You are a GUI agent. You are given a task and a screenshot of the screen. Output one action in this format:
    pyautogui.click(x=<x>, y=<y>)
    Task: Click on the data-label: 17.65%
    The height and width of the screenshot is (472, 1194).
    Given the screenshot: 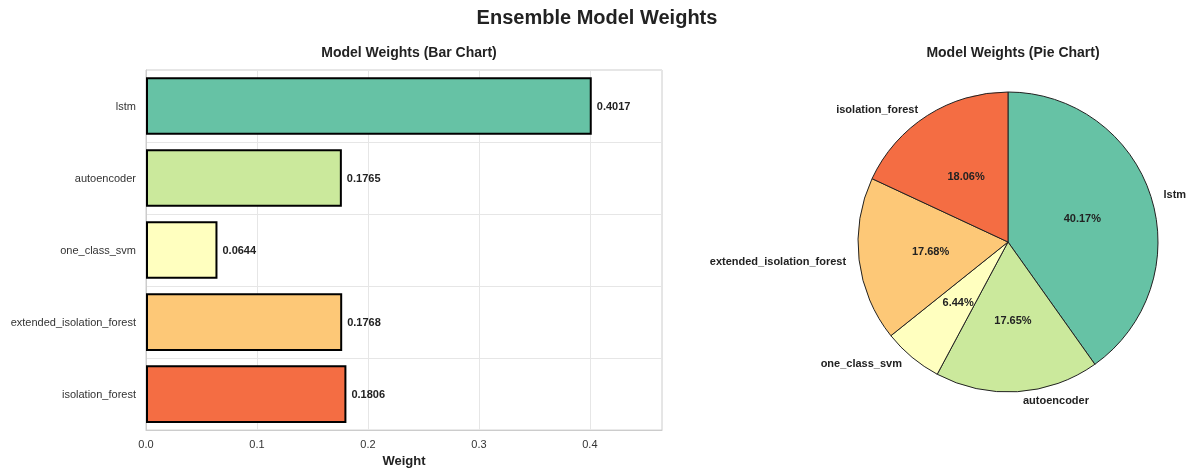 What is the action you would take?
    pyautogui.click(x=1013, y=319)
    